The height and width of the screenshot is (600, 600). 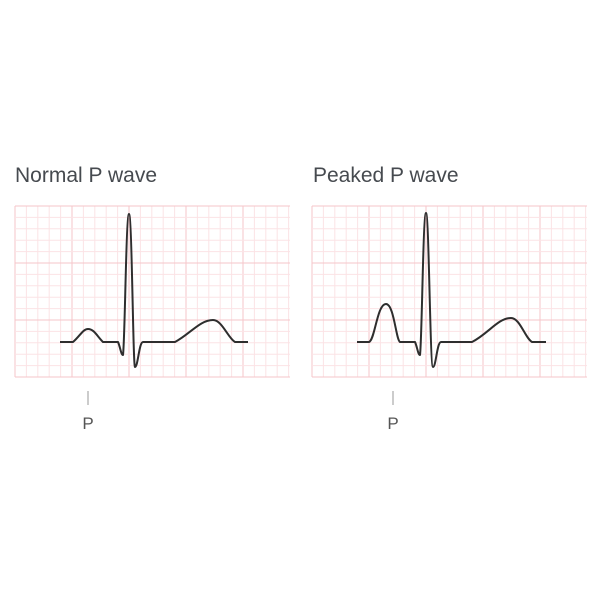 I want to click on ecg-grid-normal, so click(x=152, y=291).